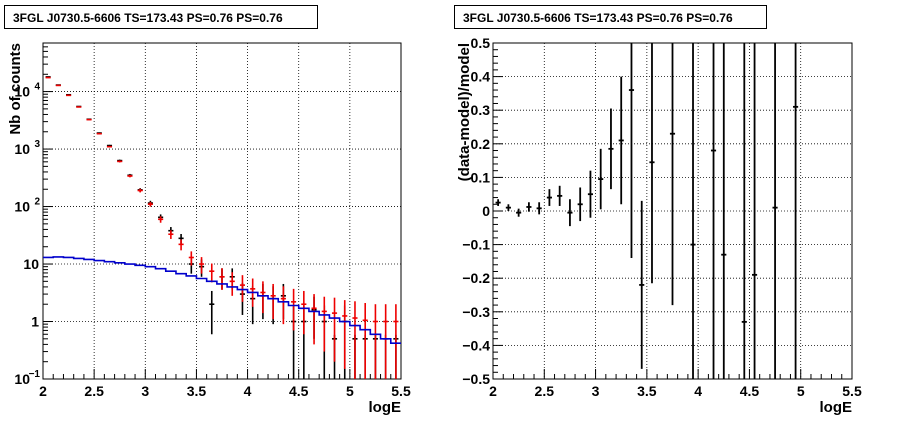 The image size is (898, 421). What do you see at coordinates (481, 177) in the screenshot?
I see `y-tick-label: 0.1` at bounding box center [481, 177].